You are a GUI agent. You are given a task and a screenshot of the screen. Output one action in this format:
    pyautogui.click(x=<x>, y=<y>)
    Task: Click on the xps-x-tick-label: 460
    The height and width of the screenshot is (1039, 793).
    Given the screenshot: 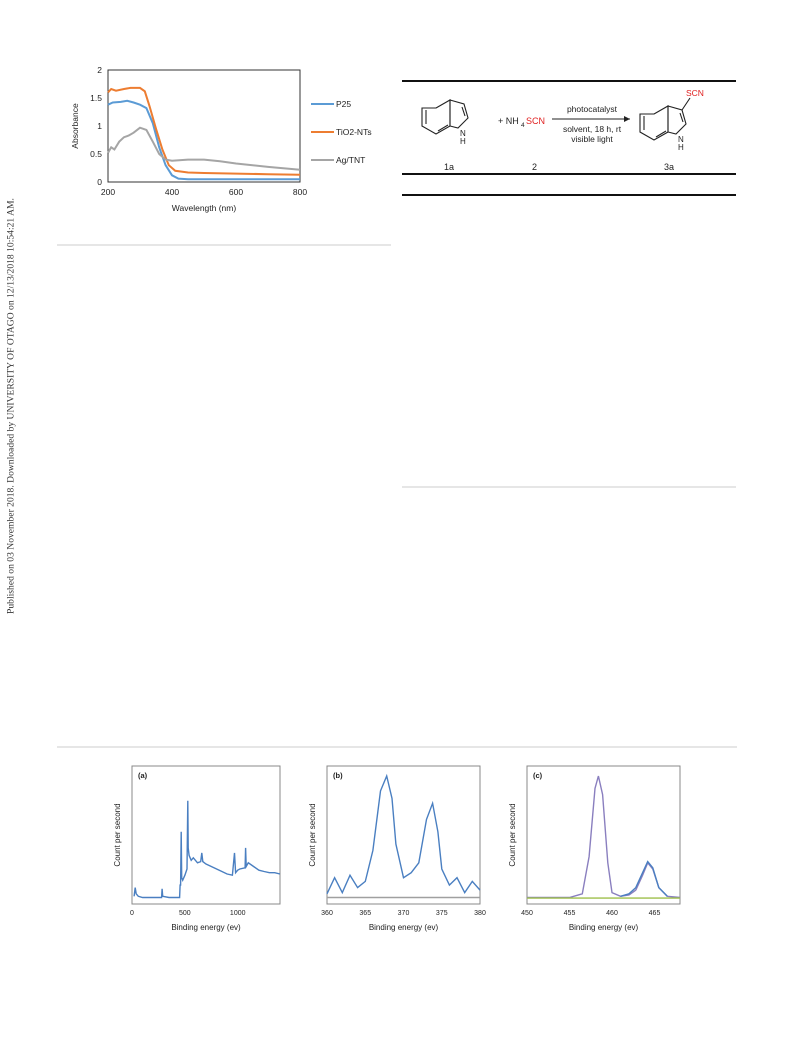 What is the action you would take?
    pyautogui.click(x=612, y=913)
    